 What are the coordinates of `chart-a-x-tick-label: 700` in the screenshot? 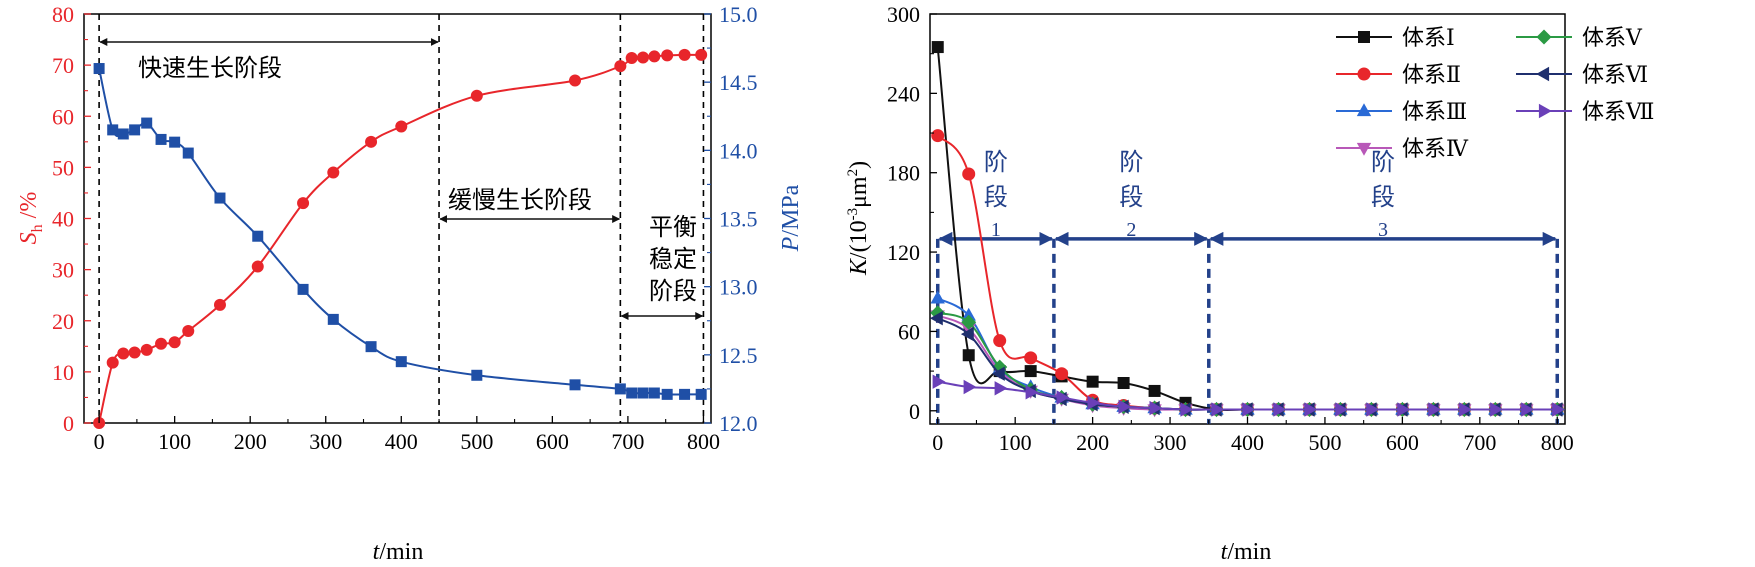 It's located at (627, 441).